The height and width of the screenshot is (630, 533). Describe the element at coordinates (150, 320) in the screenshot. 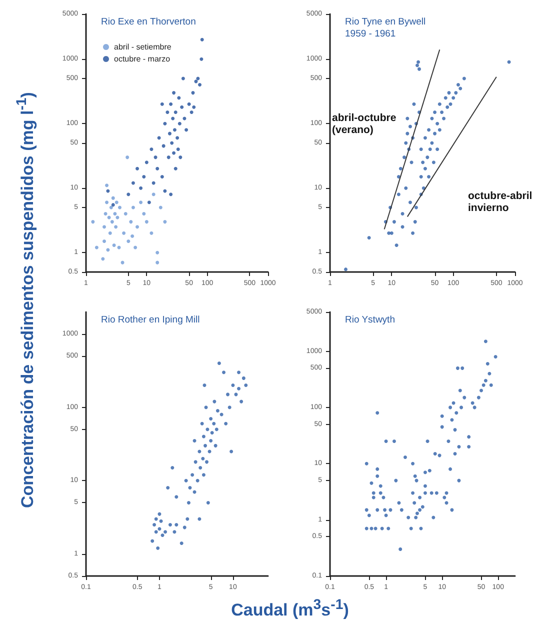

I see `chart-title: Rio Rother en Iping Mill` at that location.